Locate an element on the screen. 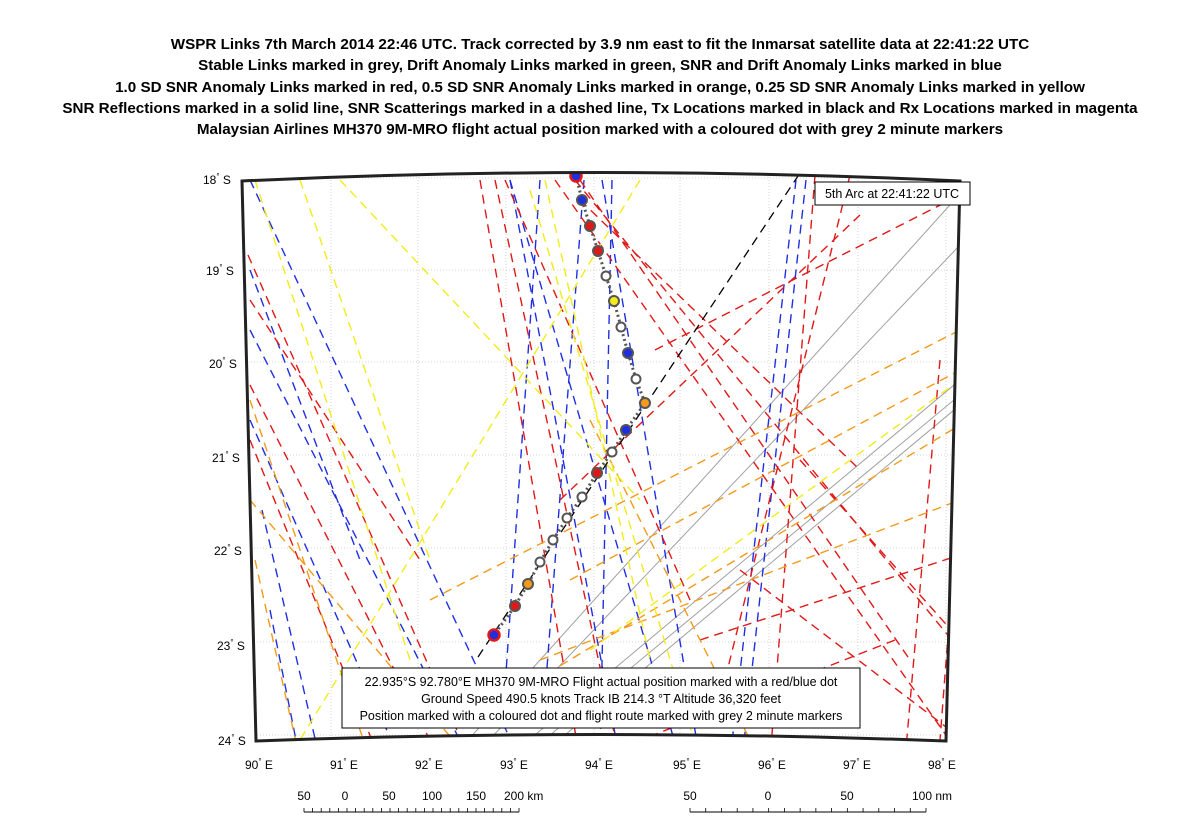  lon-label-96: 96° E is located at coordinates (772, 764).